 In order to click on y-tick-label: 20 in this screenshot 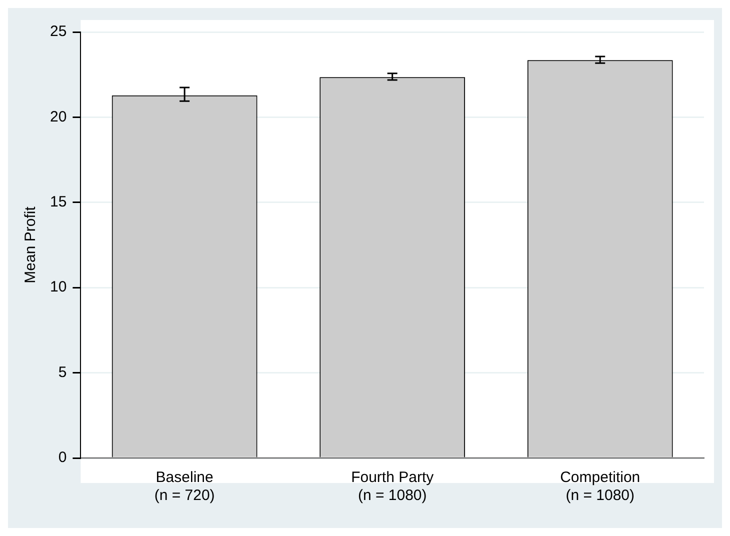, I will do `click(58, 117)`.